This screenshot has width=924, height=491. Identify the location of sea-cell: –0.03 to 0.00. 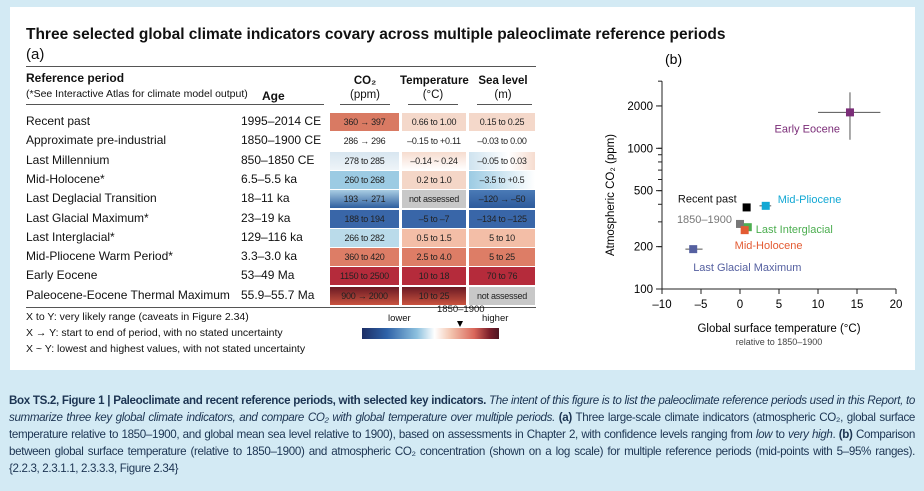
(502, 141).